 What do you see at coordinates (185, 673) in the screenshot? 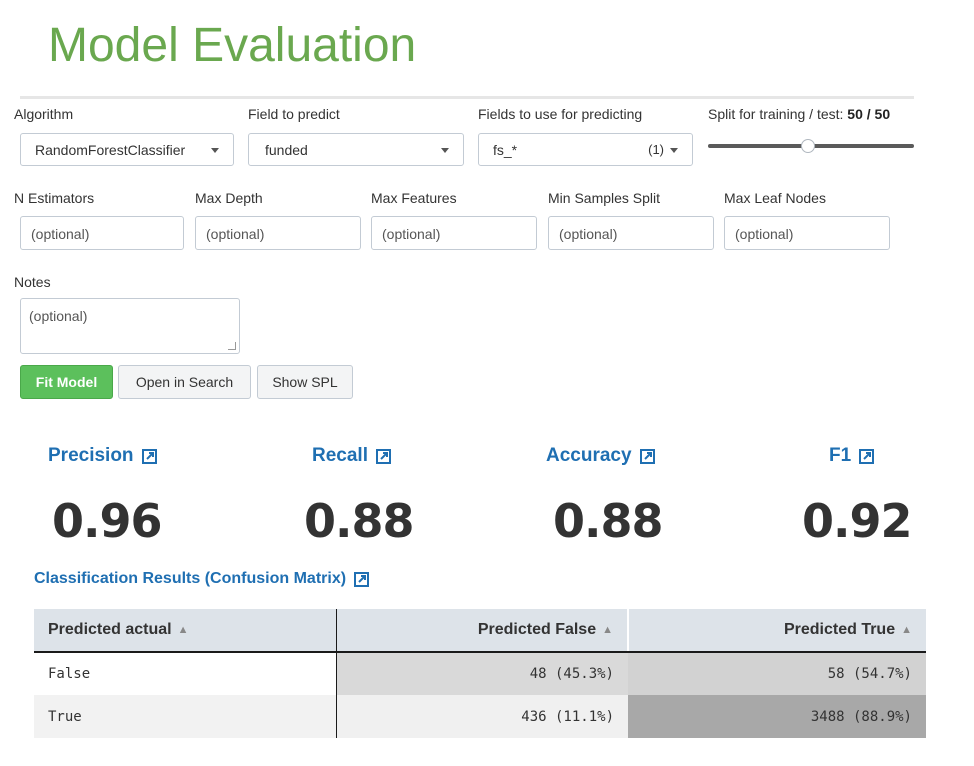
I see `row-label: False` at bounding box center [185, 673].